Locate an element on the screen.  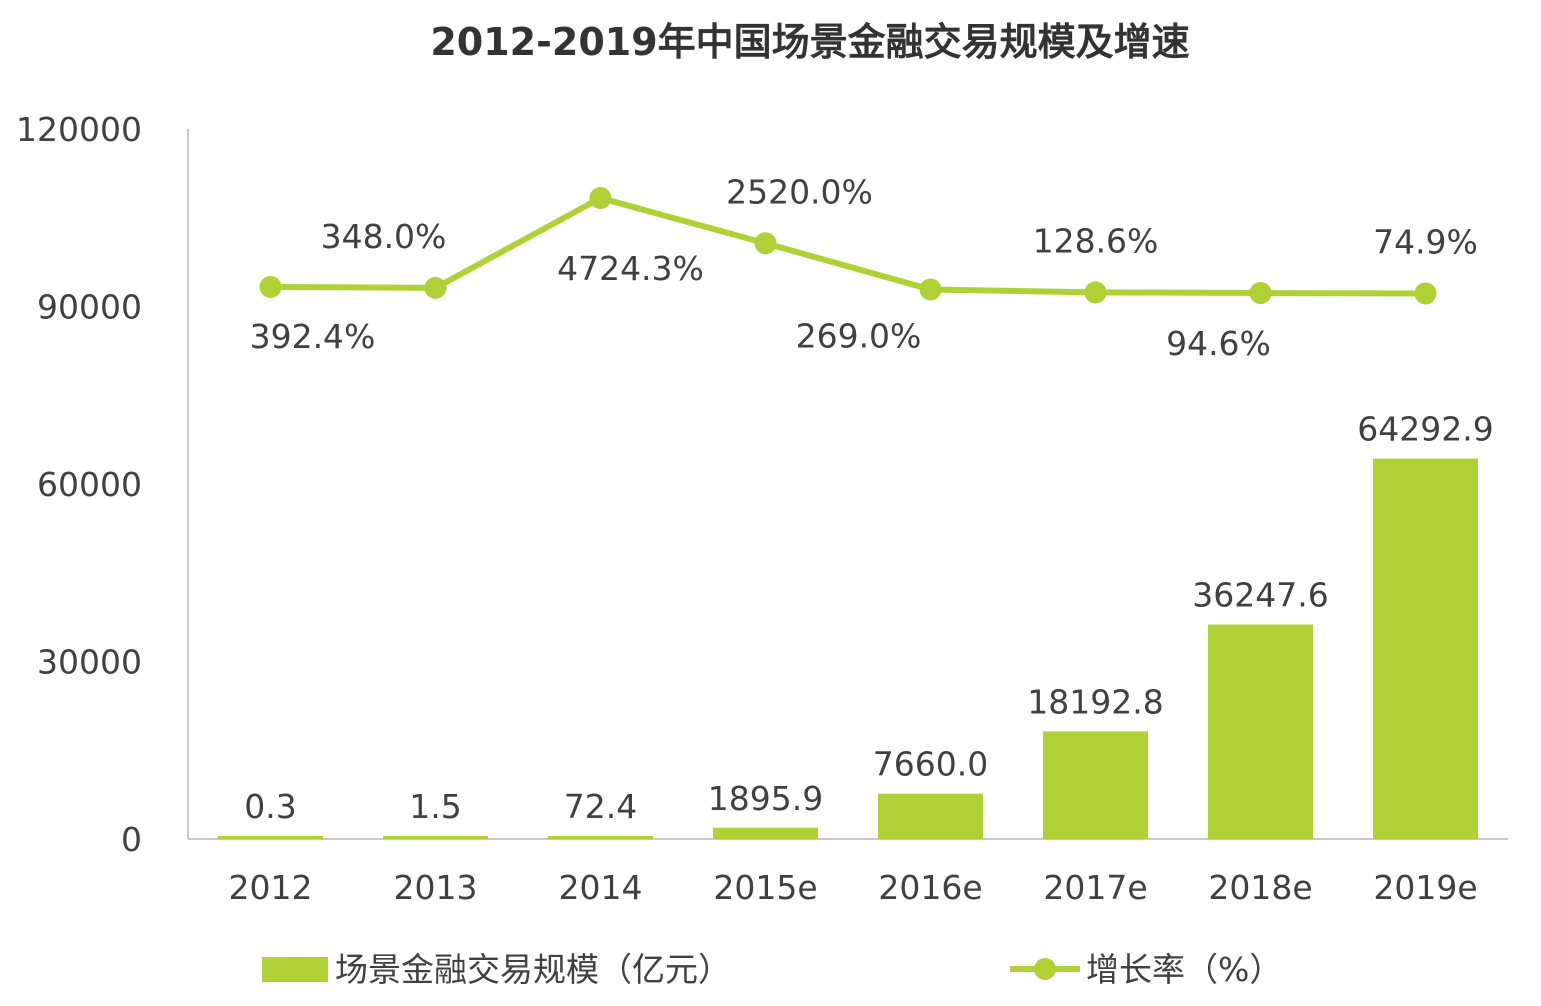
bar-value-label: 72.4 is located at coordinates (600, 806).